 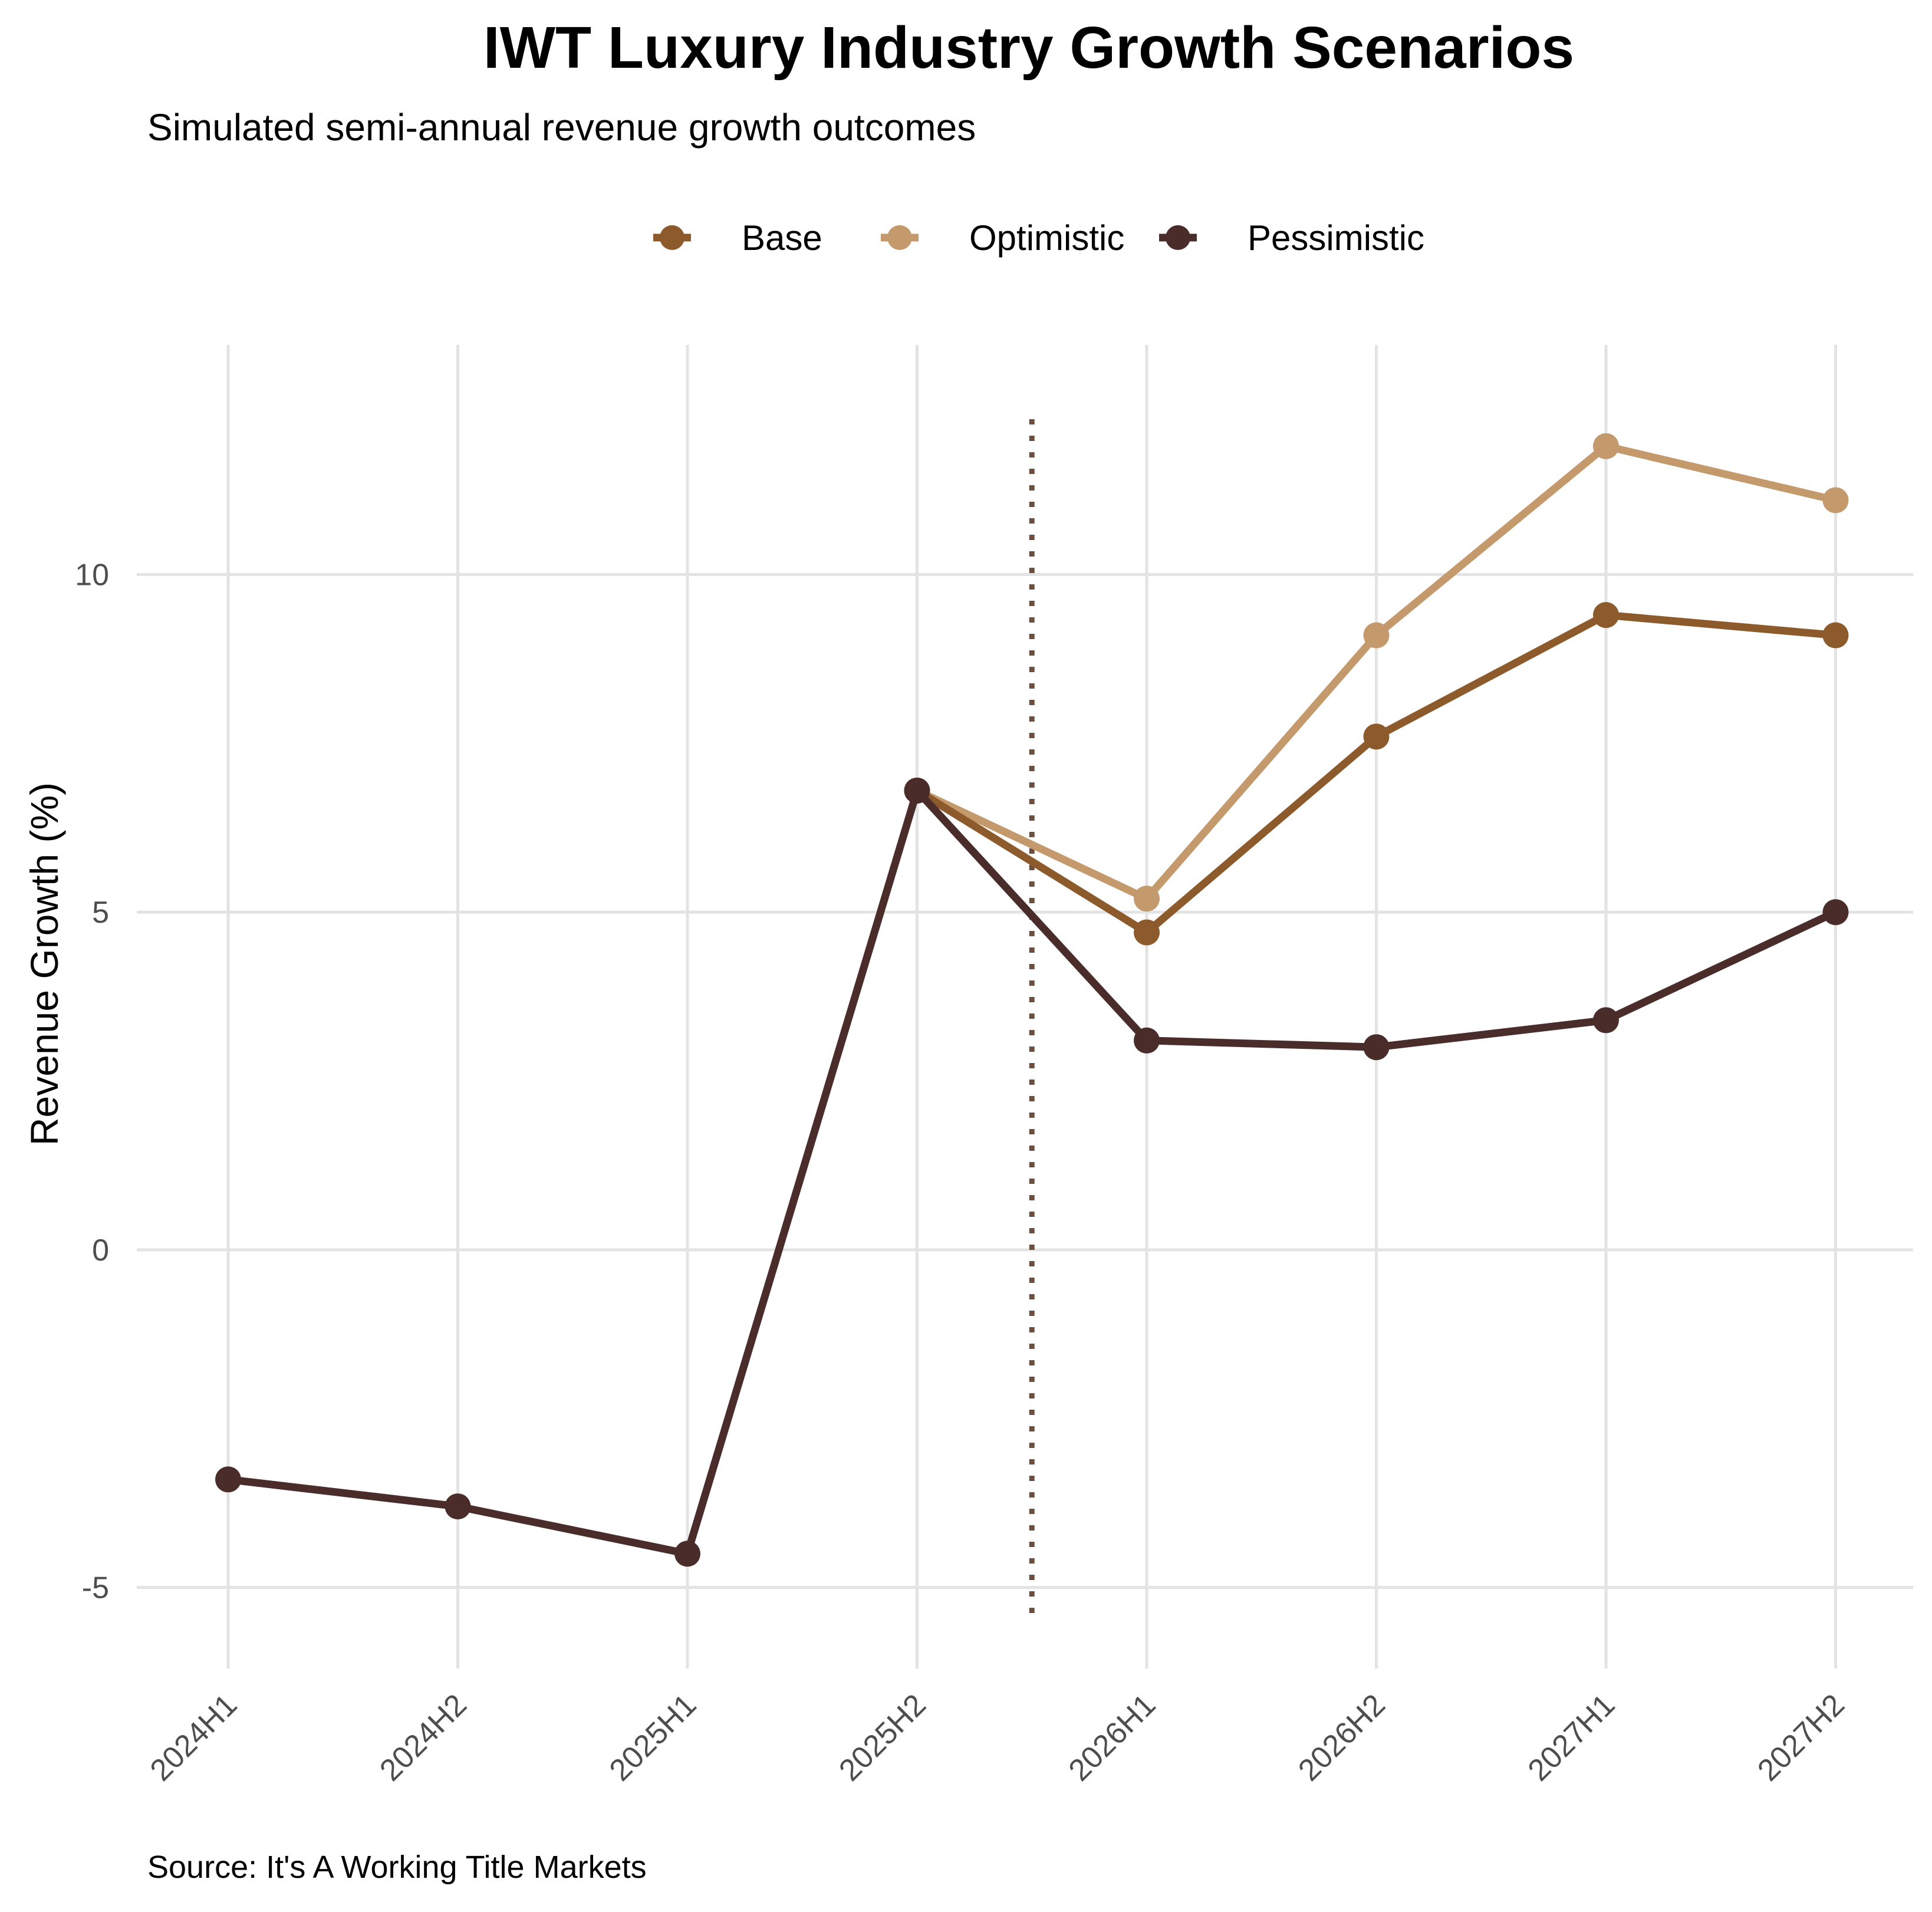 I want to click on x-tick-label: 2026H1, so click(x=1113, y=1737).